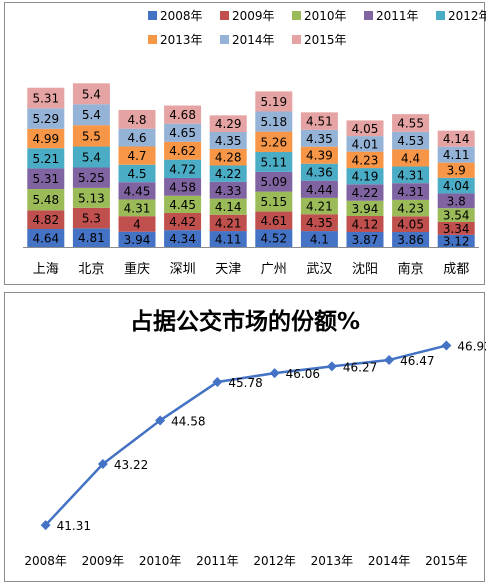 This screenshot has height=586, width=491. Describe the element at coordinates (253, 16) in the screenshot. I see `legend-label: 2009年` at that location.